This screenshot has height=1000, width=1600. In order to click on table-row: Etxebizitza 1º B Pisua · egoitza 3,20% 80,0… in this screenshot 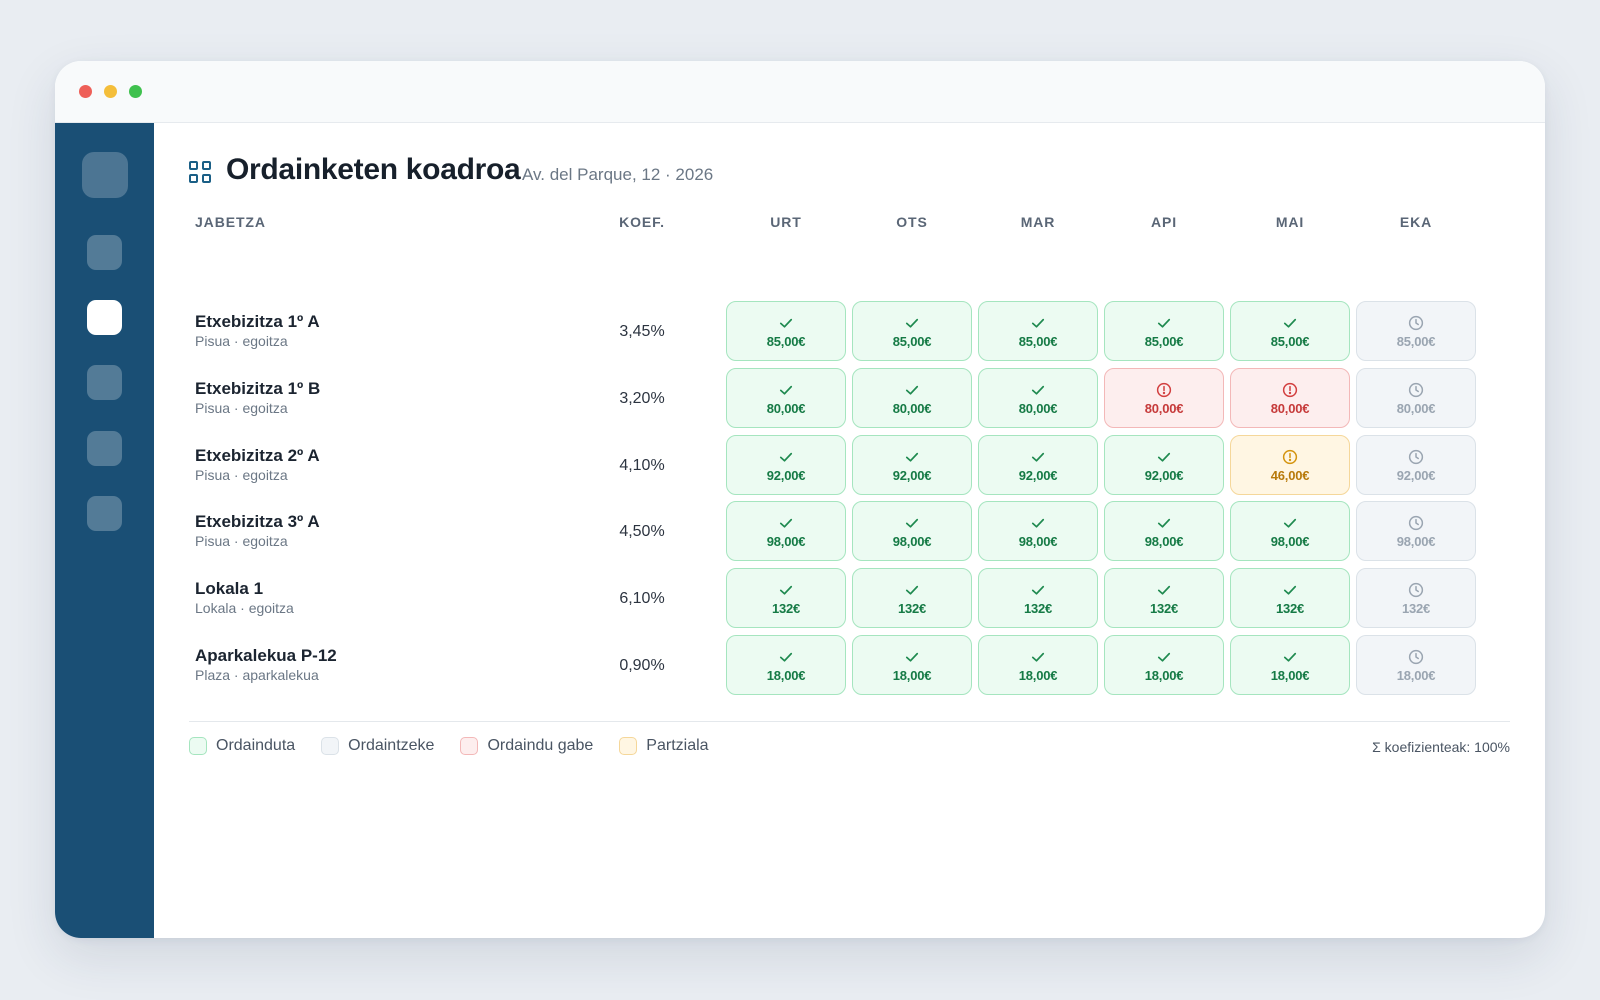, I will do `click(849, 399)`.